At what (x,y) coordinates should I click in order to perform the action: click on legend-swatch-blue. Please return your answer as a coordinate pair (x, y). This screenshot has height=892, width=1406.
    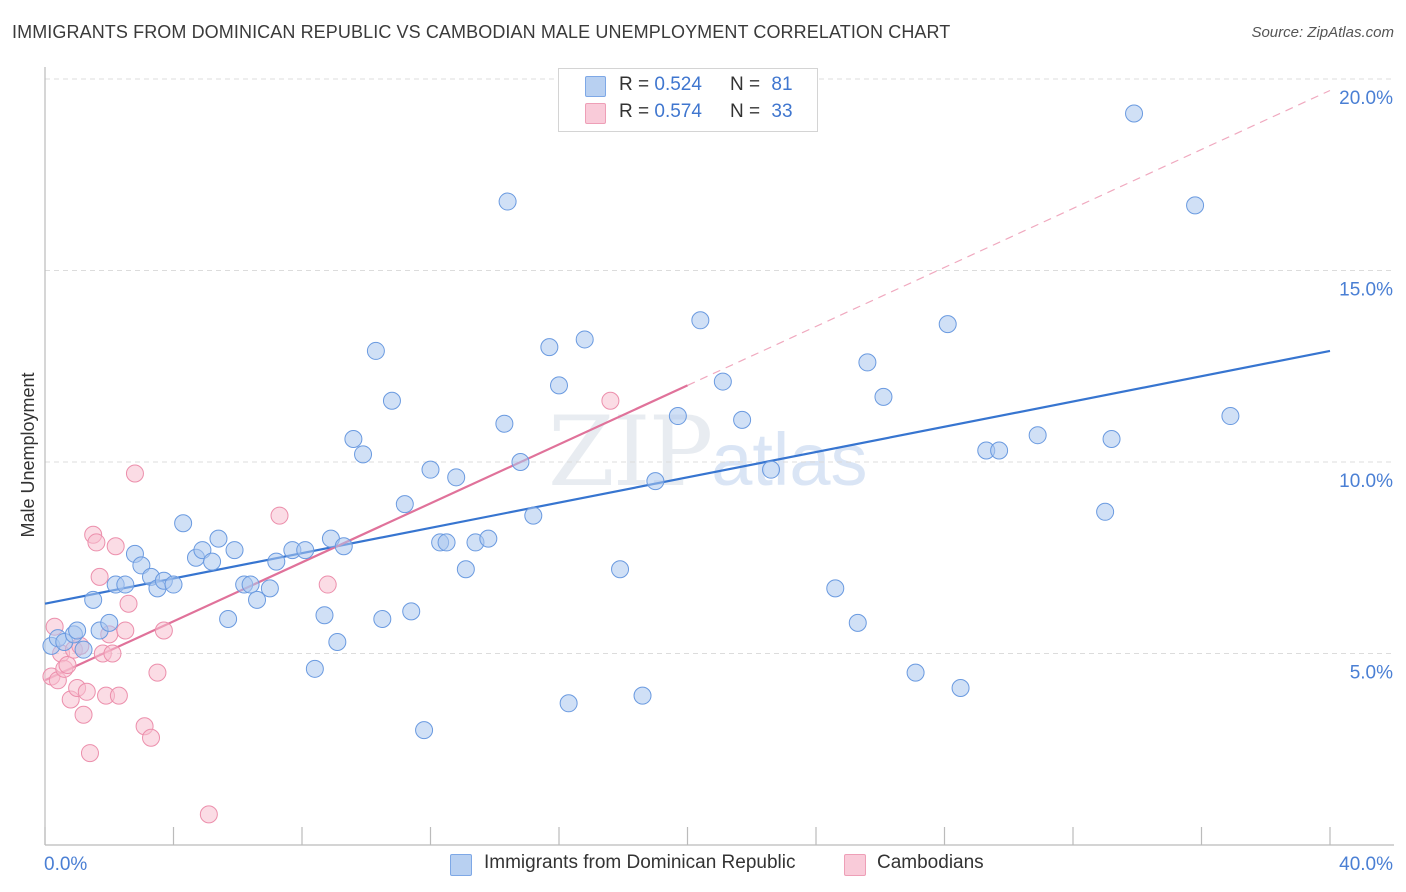
    Looking at the image, I should click on (461, 865).